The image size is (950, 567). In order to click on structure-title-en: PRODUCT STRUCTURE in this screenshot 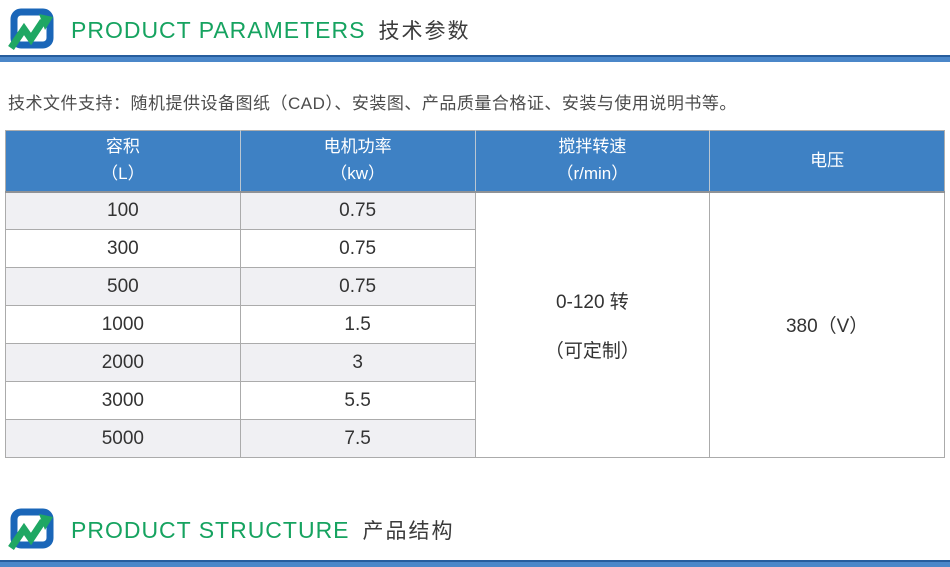, I will do `click(210, 529)`.